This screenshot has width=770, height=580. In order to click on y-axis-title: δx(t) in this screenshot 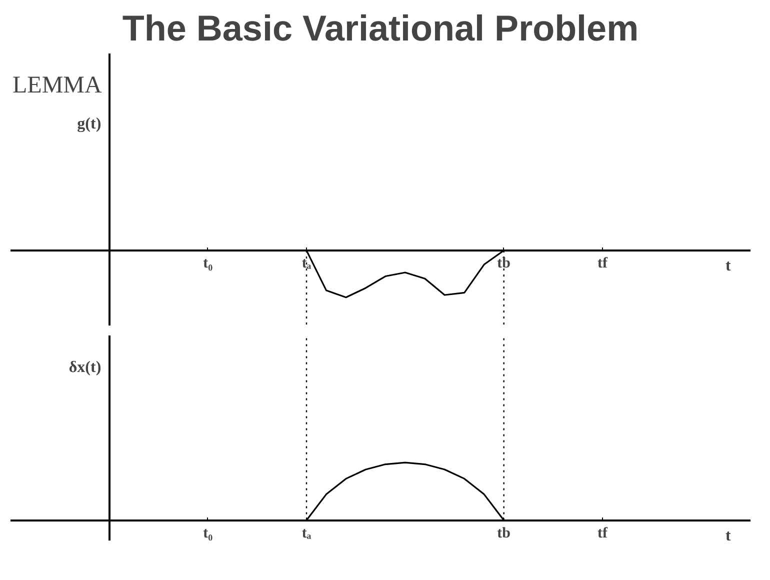, I will do `click(85, 367)`.